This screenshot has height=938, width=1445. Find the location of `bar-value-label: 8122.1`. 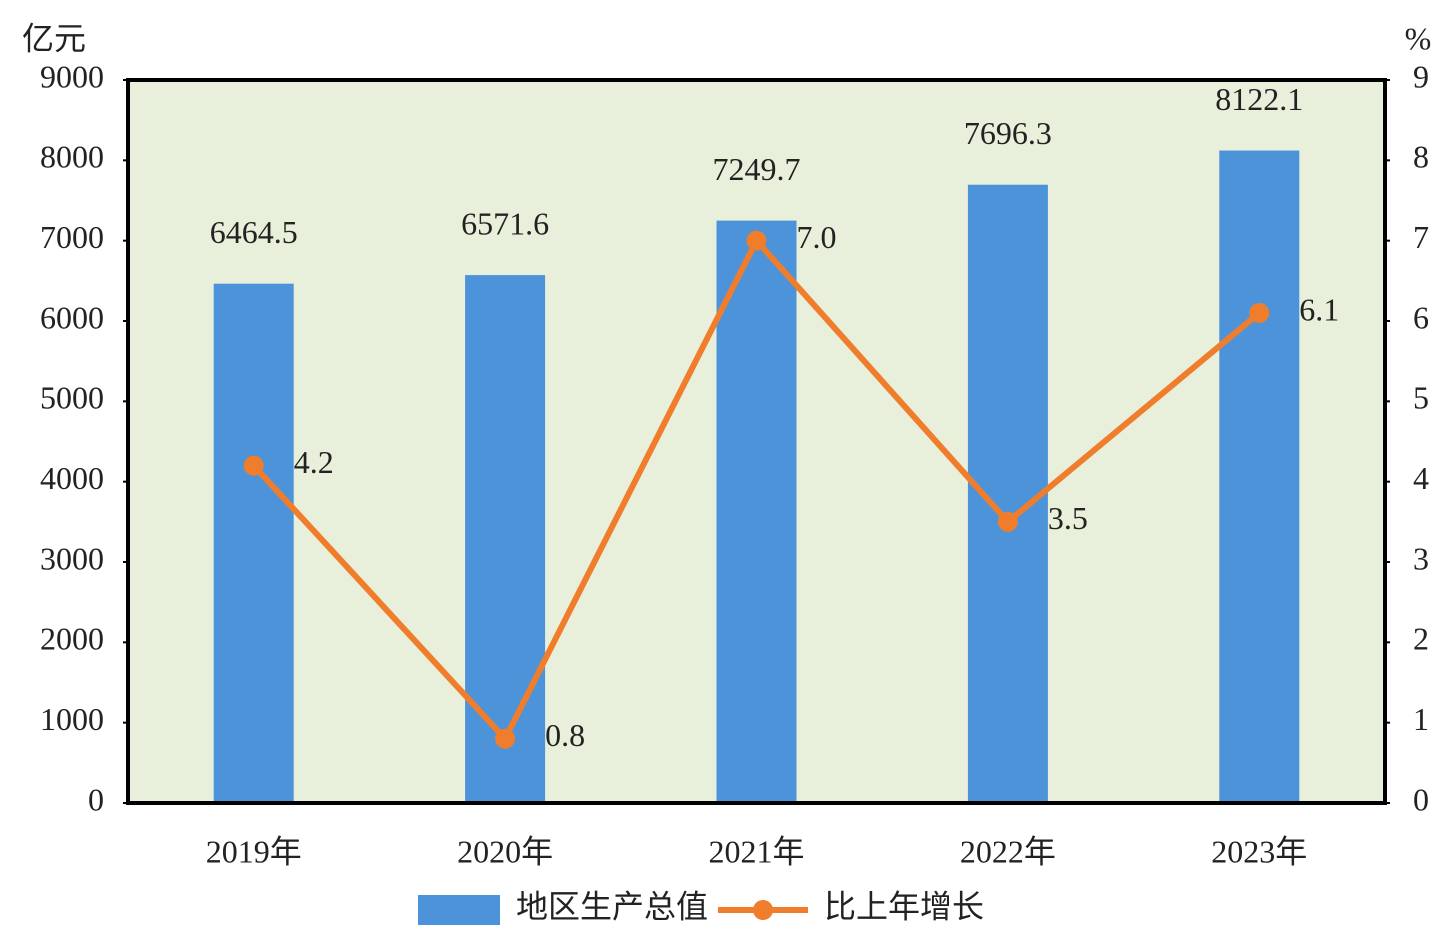

bar-value-label: 8122.1 is located at coordinates (1259, 99).